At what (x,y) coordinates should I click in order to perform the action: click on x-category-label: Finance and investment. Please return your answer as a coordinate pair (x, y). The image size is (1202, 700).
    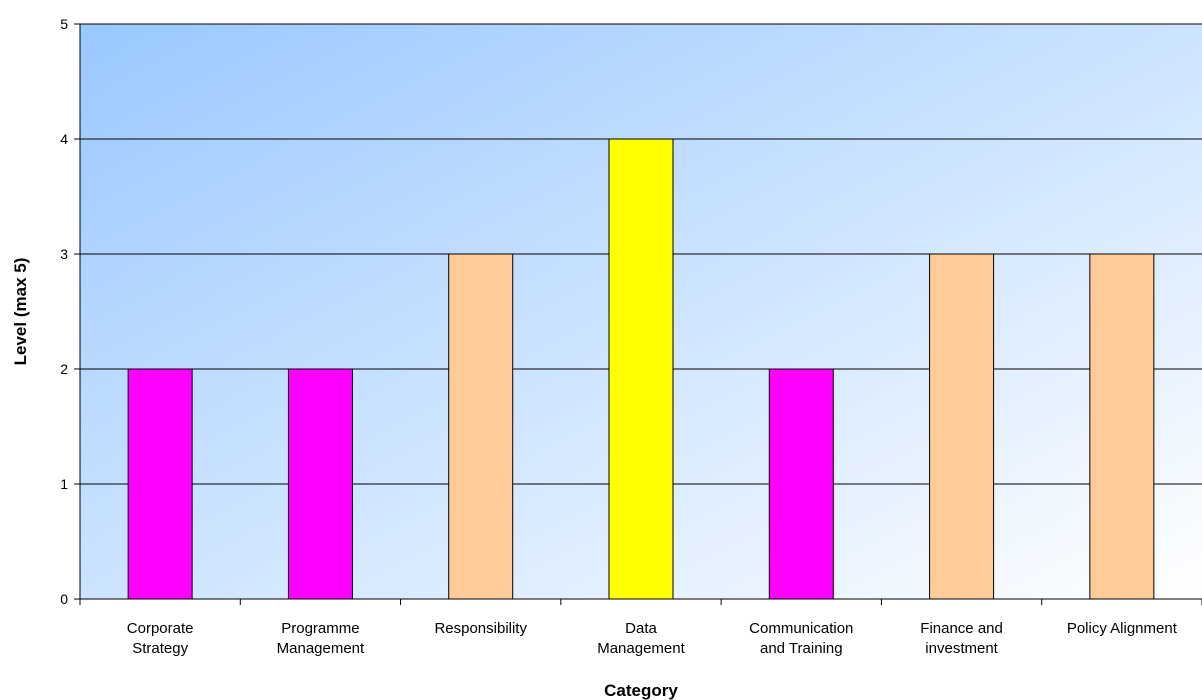
    Looking at the image, I should click on (961, 638).